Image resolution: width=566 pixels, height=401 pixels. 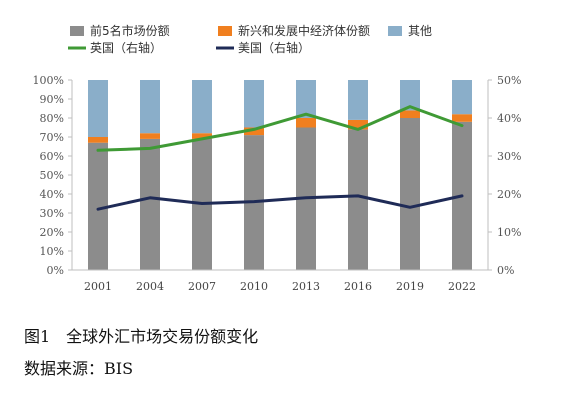 What do you see at coordinates (410, 286) in the screenshot?
I see `x-tick-label: 2019` at bounding box center [410, 286].